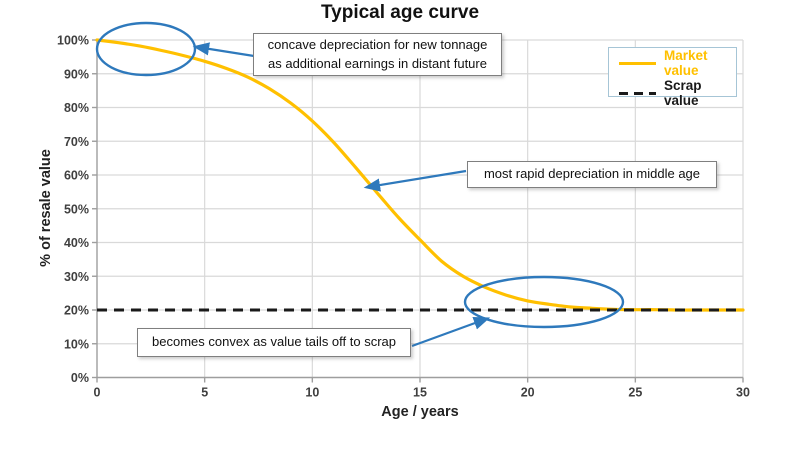  I want to click on legend-item-market-value: Market value, so click(677, 63).